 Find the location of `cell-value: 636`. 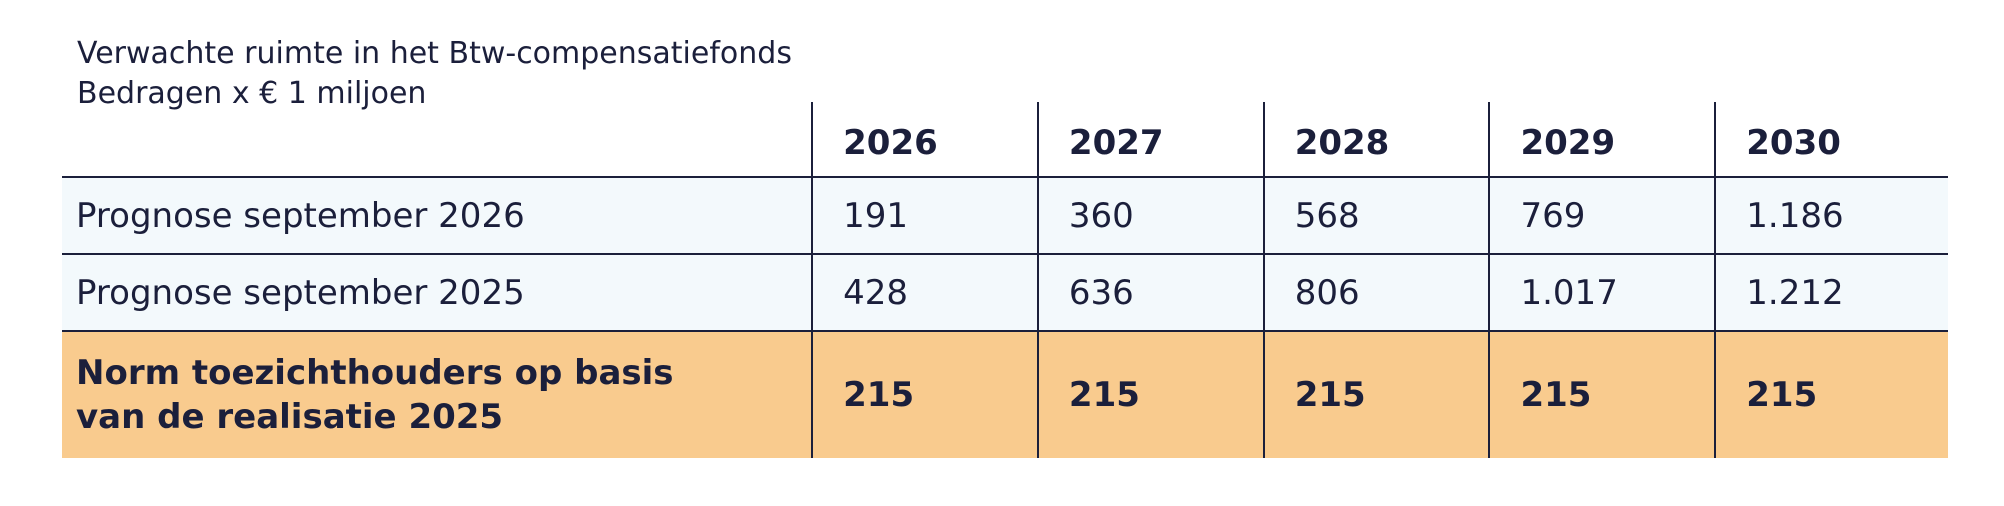

cell-value: 636 is located at coordinates (1149, 292).